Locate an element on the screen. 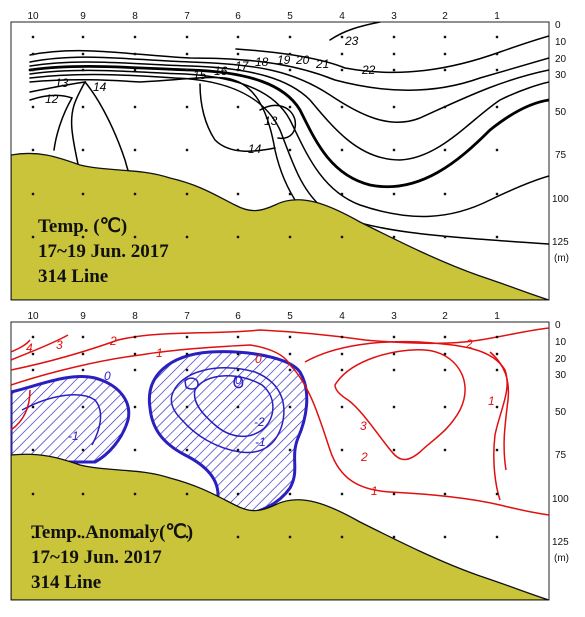 The image size is (585, 617). contour-label: 3 is located at coordinates (59, 345).